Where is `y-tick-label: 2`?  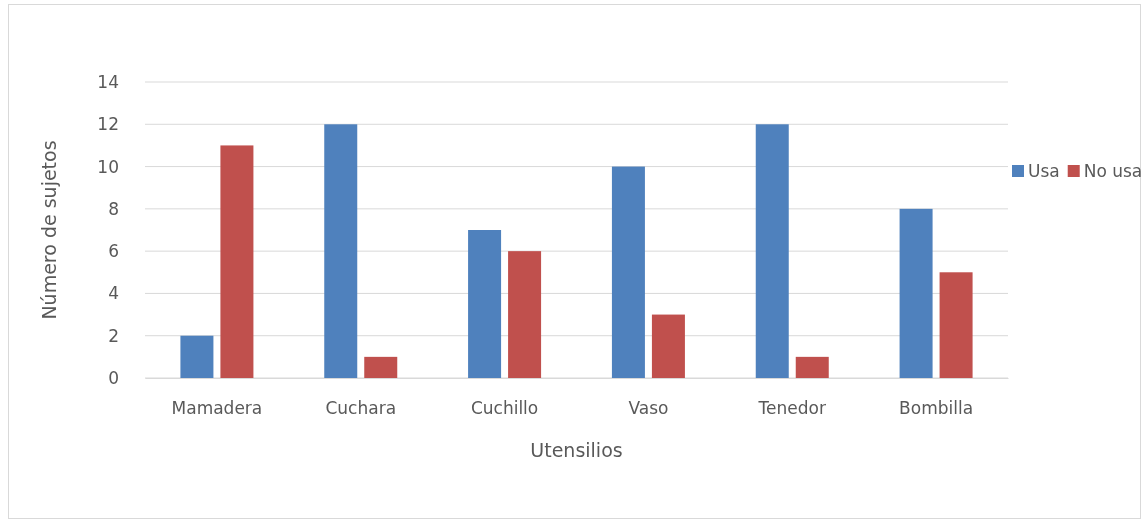
y-tick-label: 2 is located at coordinates (113, 335).